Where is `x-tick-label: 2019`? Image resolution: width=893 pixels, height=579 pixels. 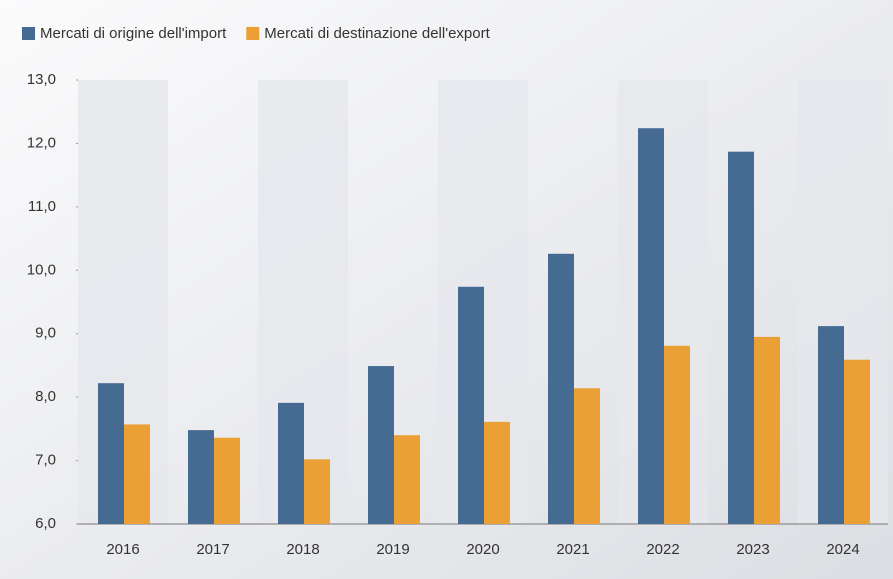 x-tick-label: 2019 is located at coordinates (392, 549).